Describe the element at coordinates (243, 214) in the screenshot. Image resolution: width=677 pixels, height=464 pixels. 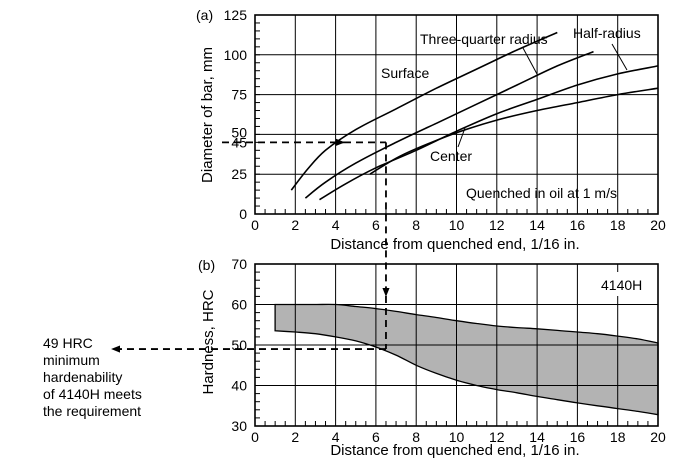
I see `y-tick-label: 0` at that location.